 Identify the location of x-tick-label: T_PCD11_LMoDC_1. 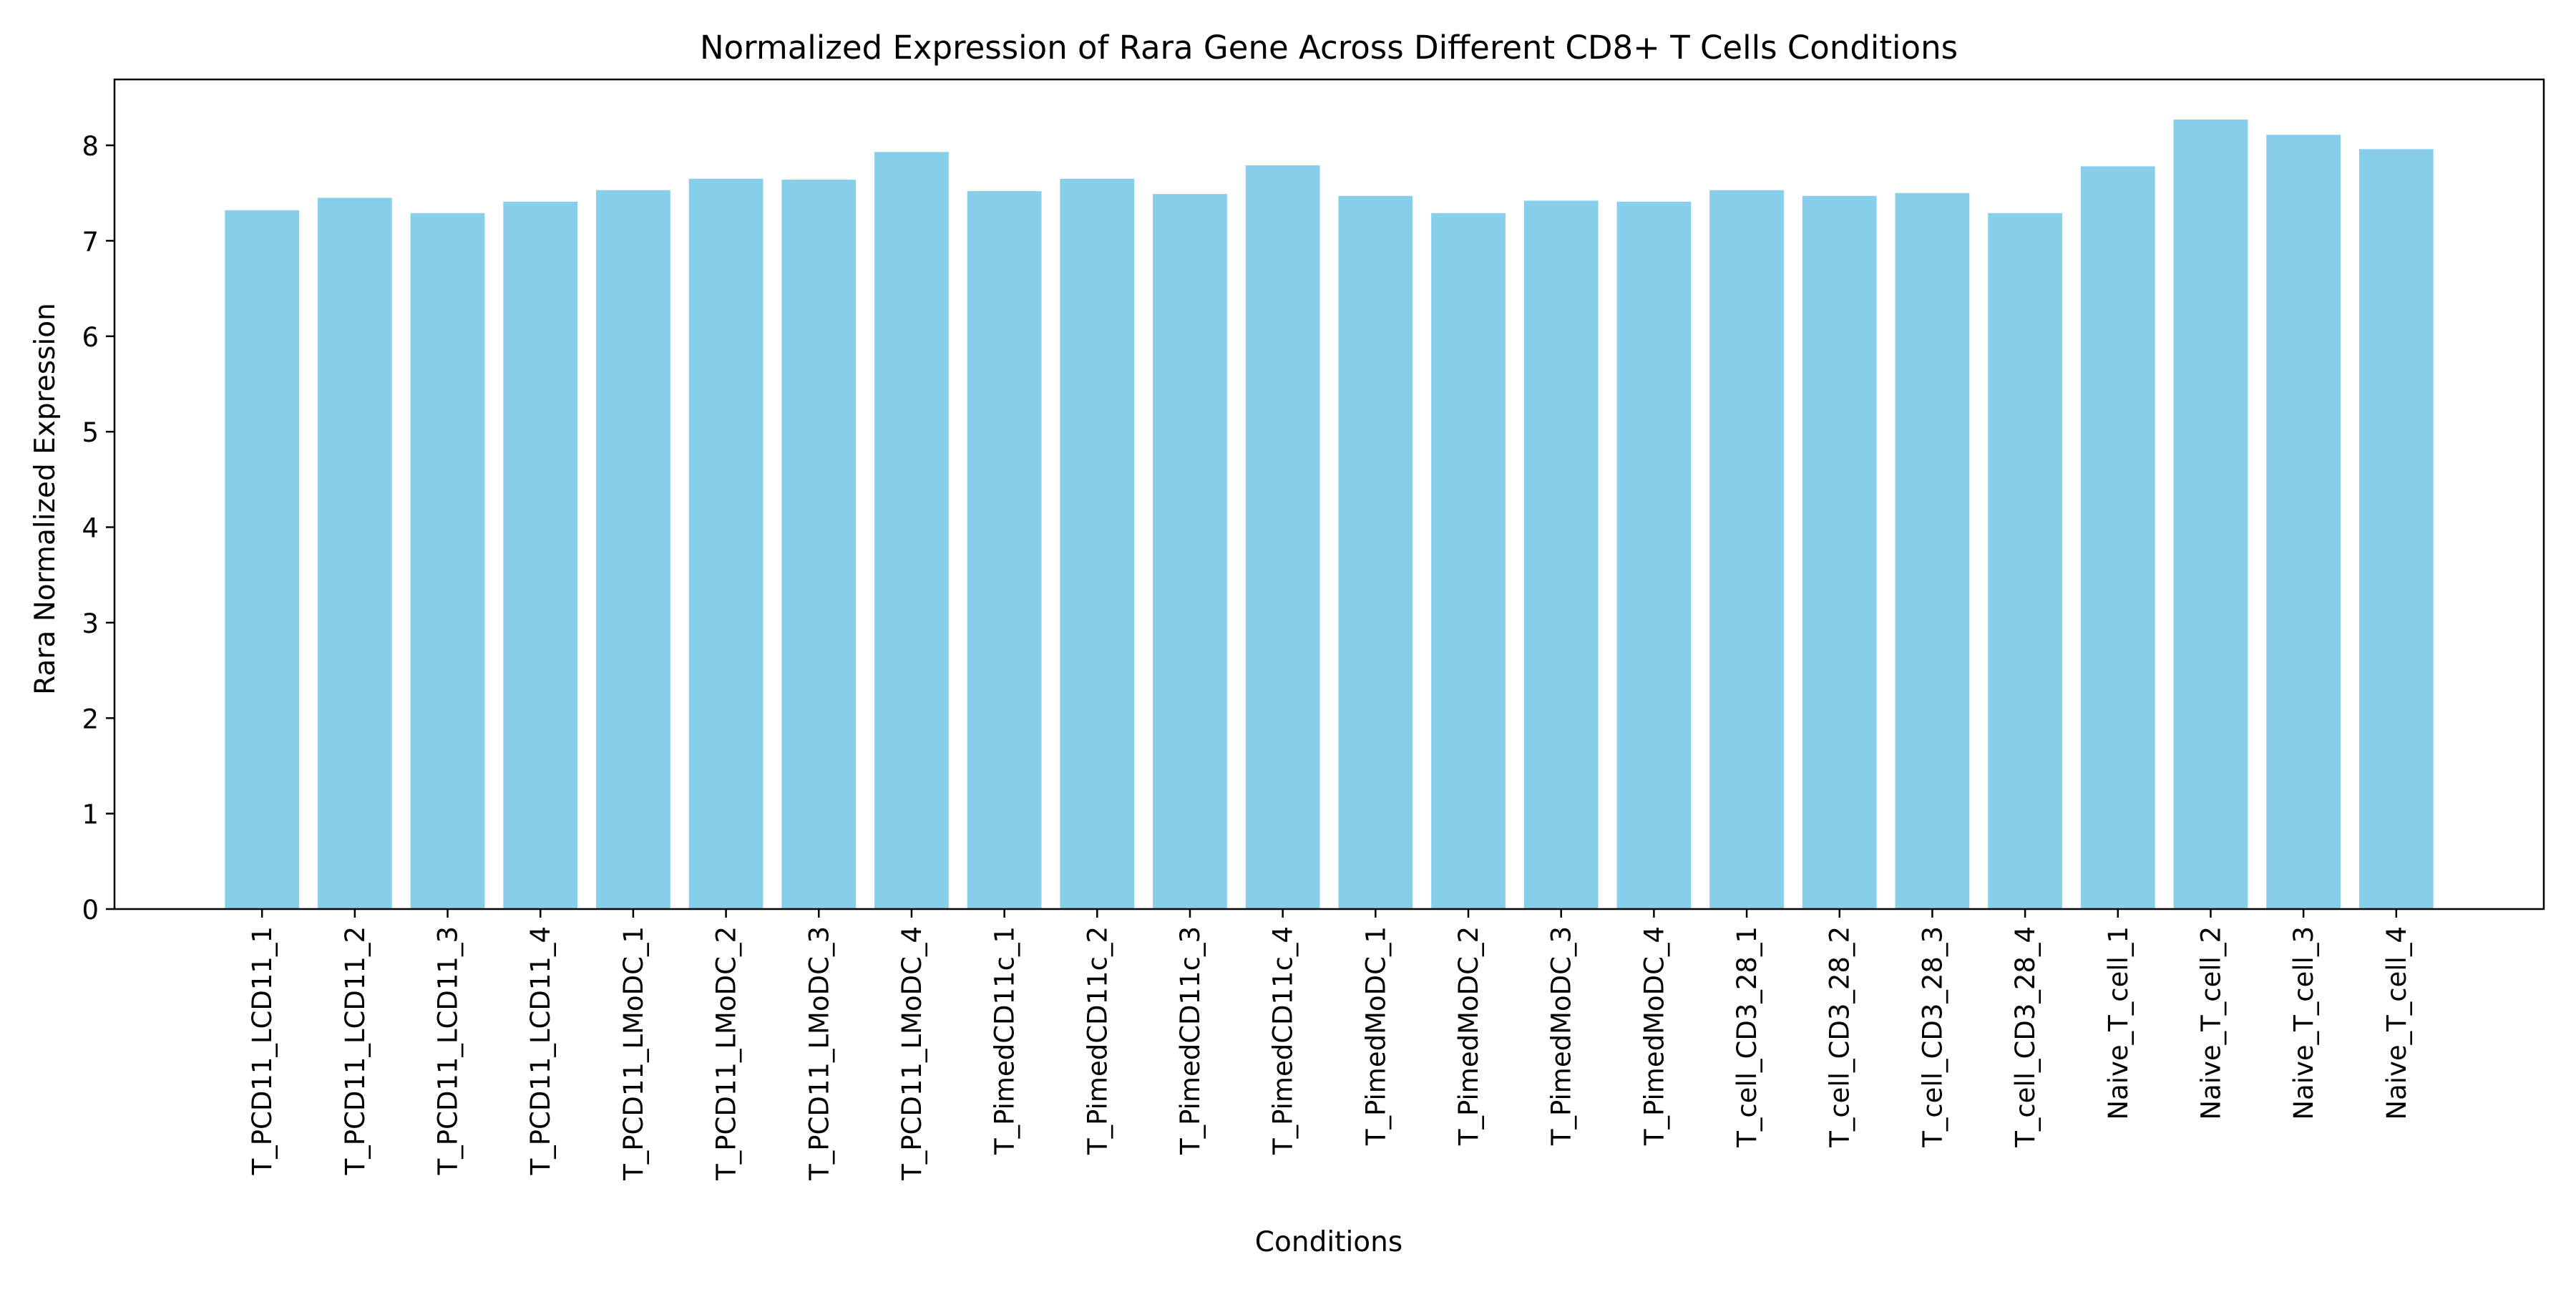
(633, 1053).